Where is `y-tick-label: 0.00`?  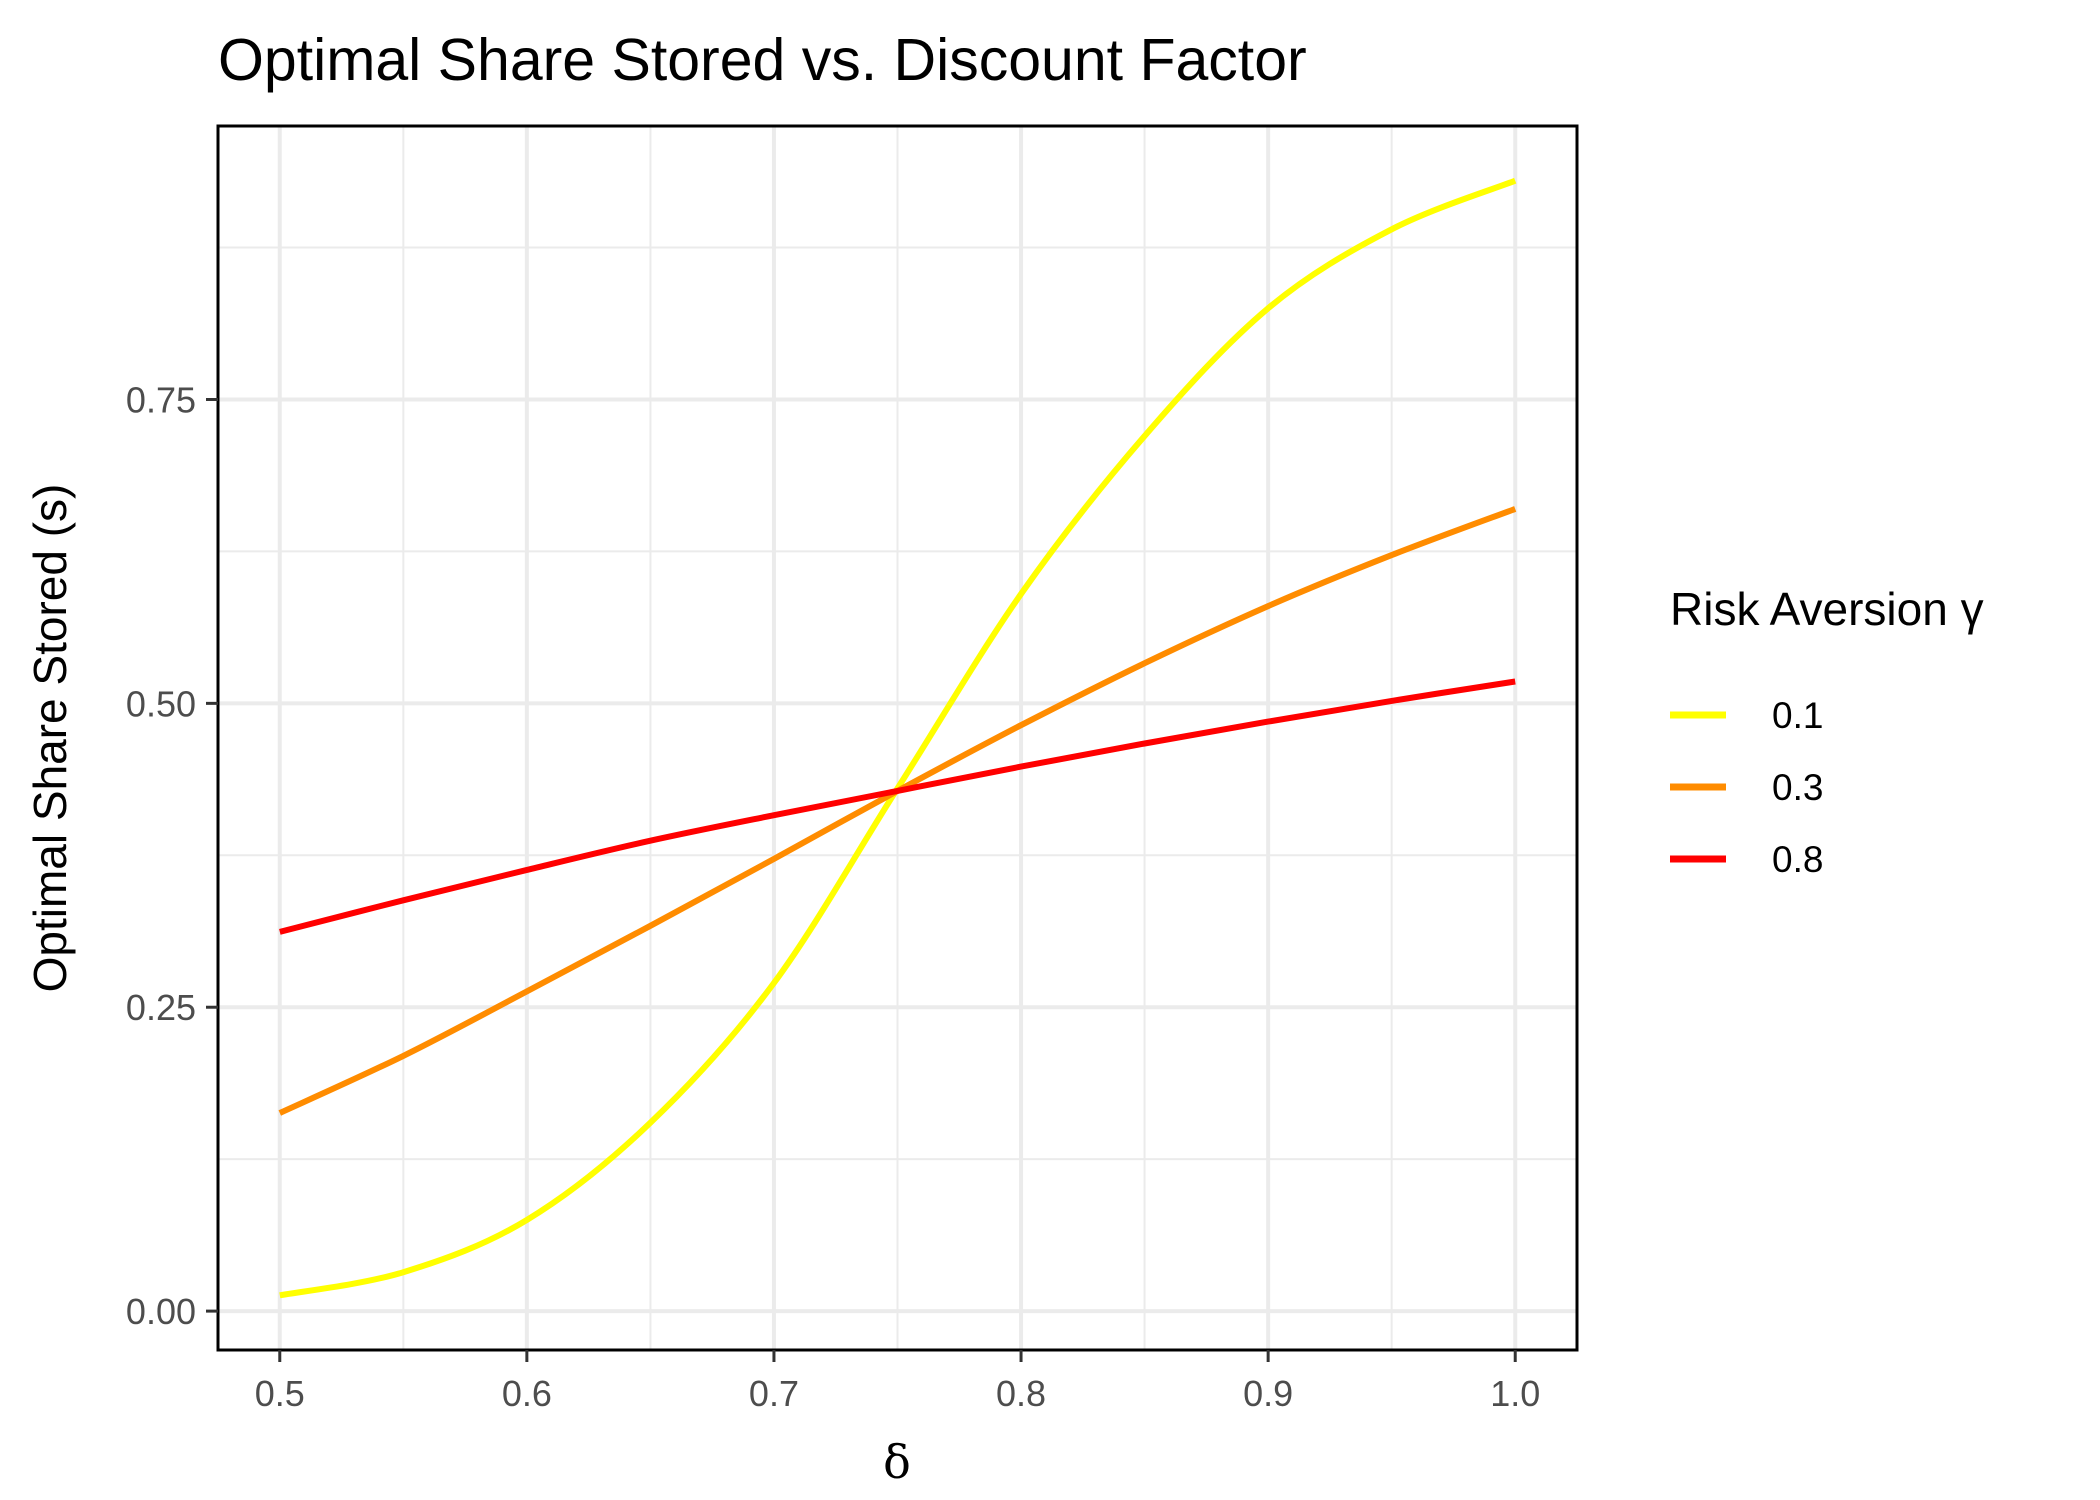
y-tick-label: 0.00 is located at coordinates (161, 1311).